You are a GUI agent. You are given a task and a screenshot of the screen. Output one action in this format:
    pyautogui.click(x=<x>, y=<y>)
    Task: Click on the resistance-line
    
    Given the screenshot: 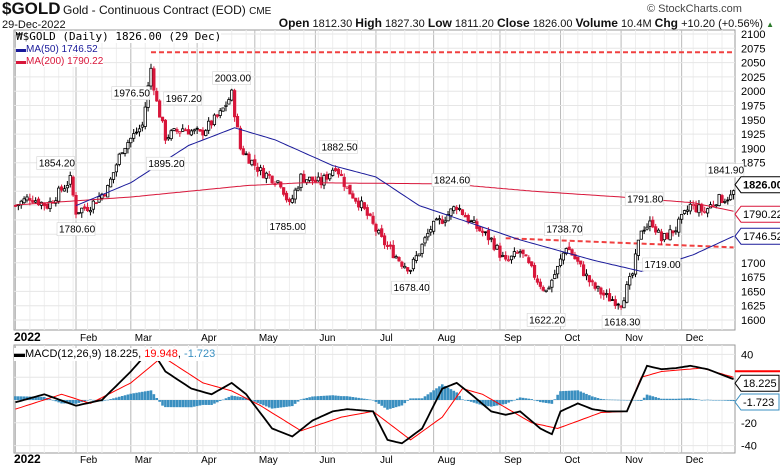 What is the action you would take?
    pyautogui.click(x=619, y=243)
    